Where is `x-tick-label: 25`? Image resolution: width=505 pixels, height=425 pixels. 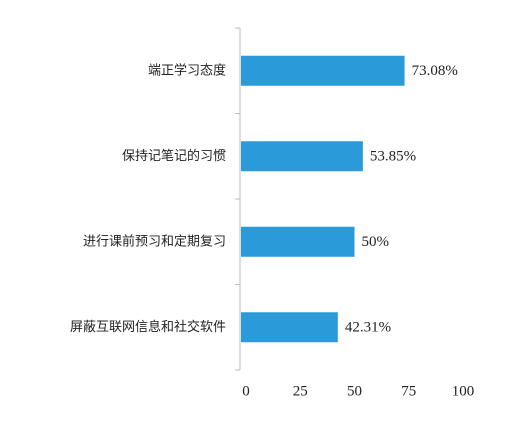
x-tick-label: 25 is located at coordinates (300, 391).